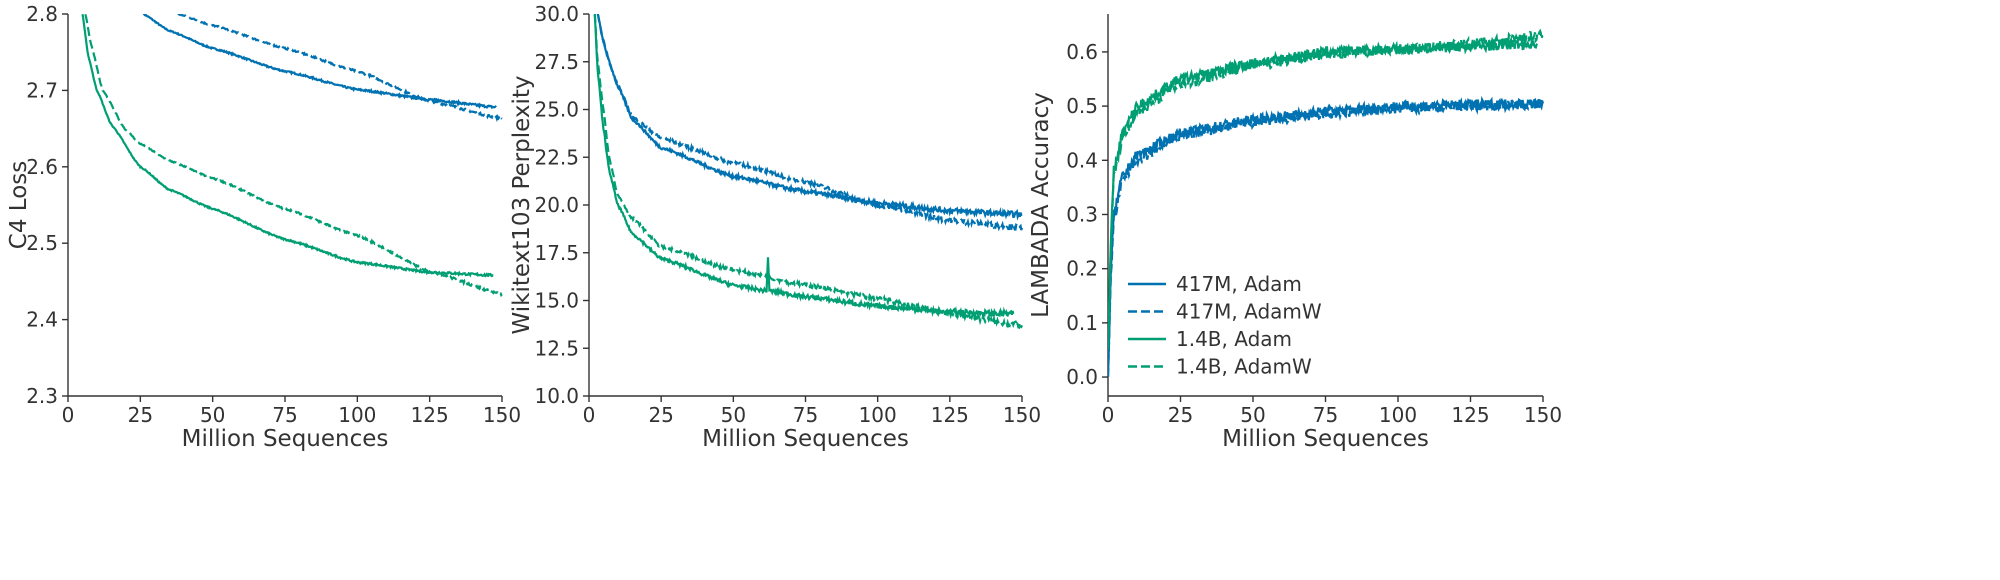 The height and width of the screenshot is (580, 2000). What do you see at coordinates (42, 243) in the screenshot?
I see `y-tick-label: 2.5` at bounding box center [42, 243].